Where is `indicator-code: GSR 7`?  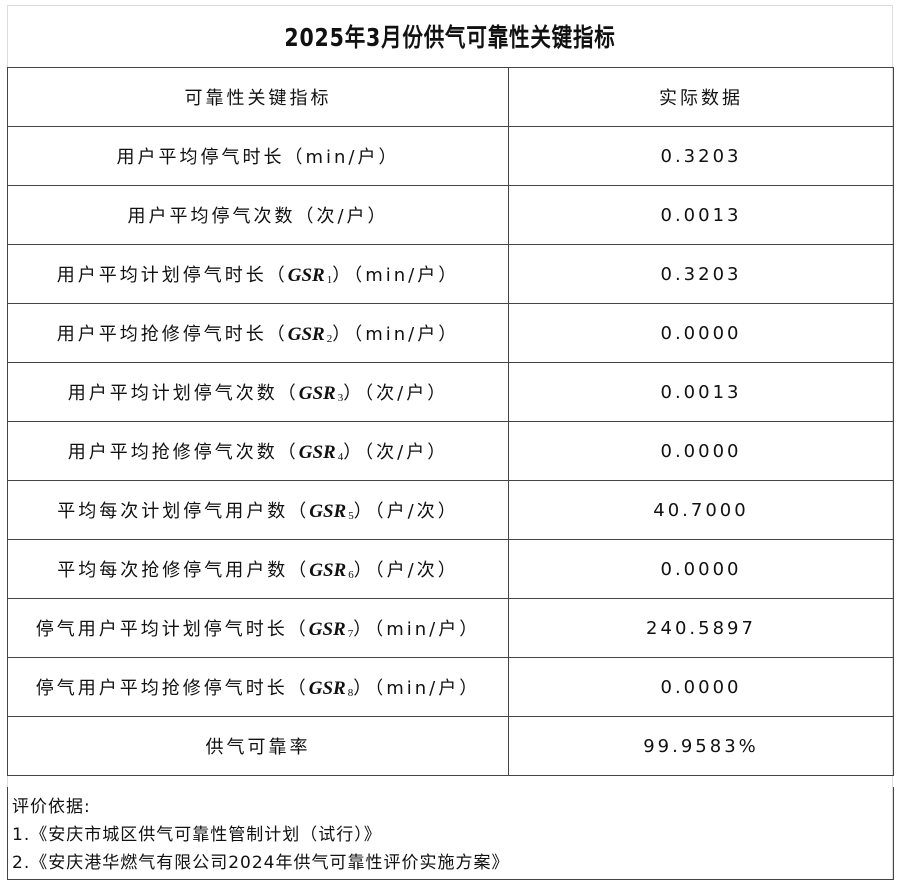
indicator-code: GSR 7 is located at coordinates (331, 629).